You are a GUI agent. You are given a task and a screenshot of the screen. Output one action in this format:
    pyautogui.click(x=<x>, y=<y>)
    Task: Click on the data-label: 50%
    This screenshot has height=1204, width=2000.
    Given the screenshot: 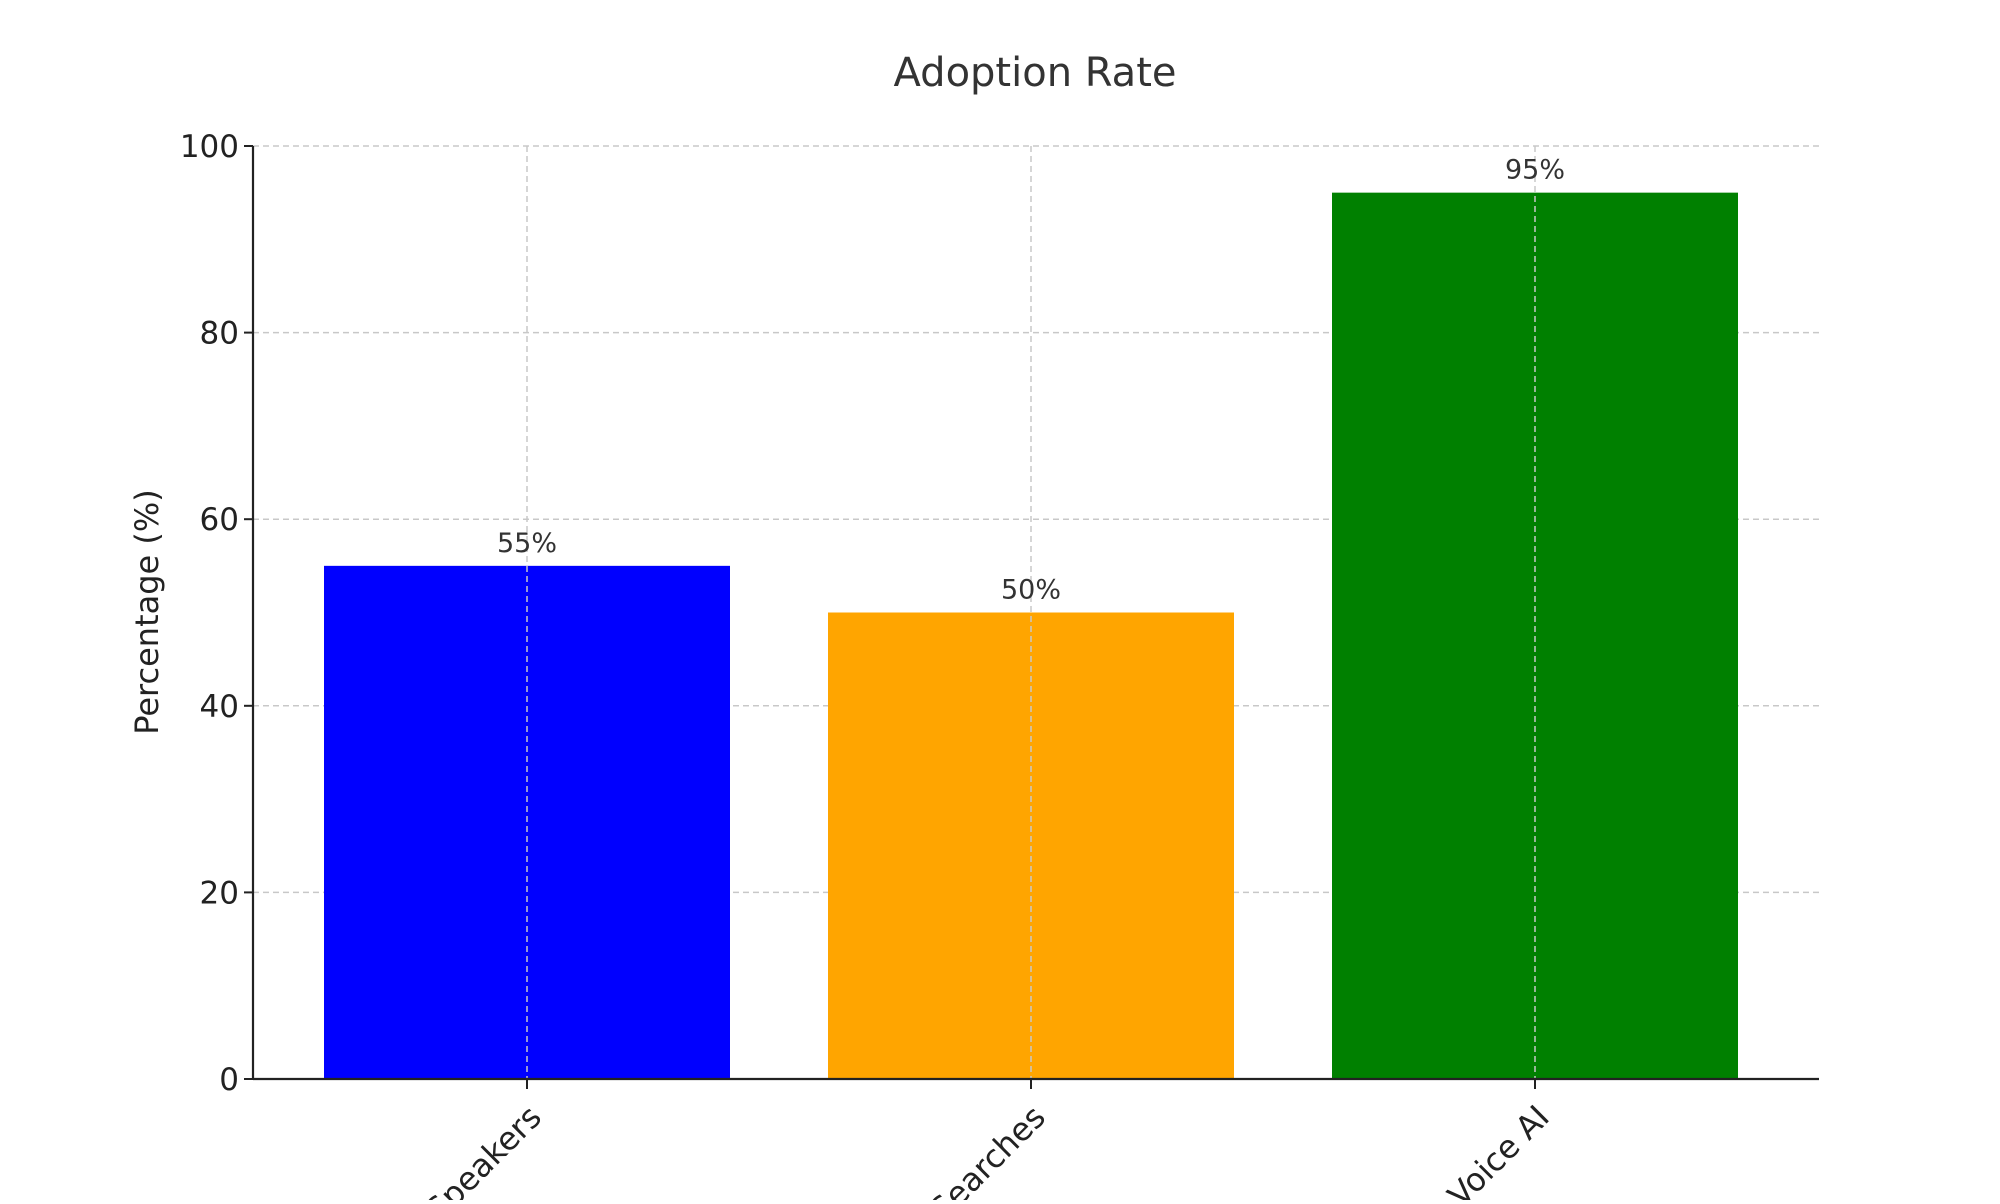 What is the action you would take?
    pyautogui.click(x=1031, y=590)
    